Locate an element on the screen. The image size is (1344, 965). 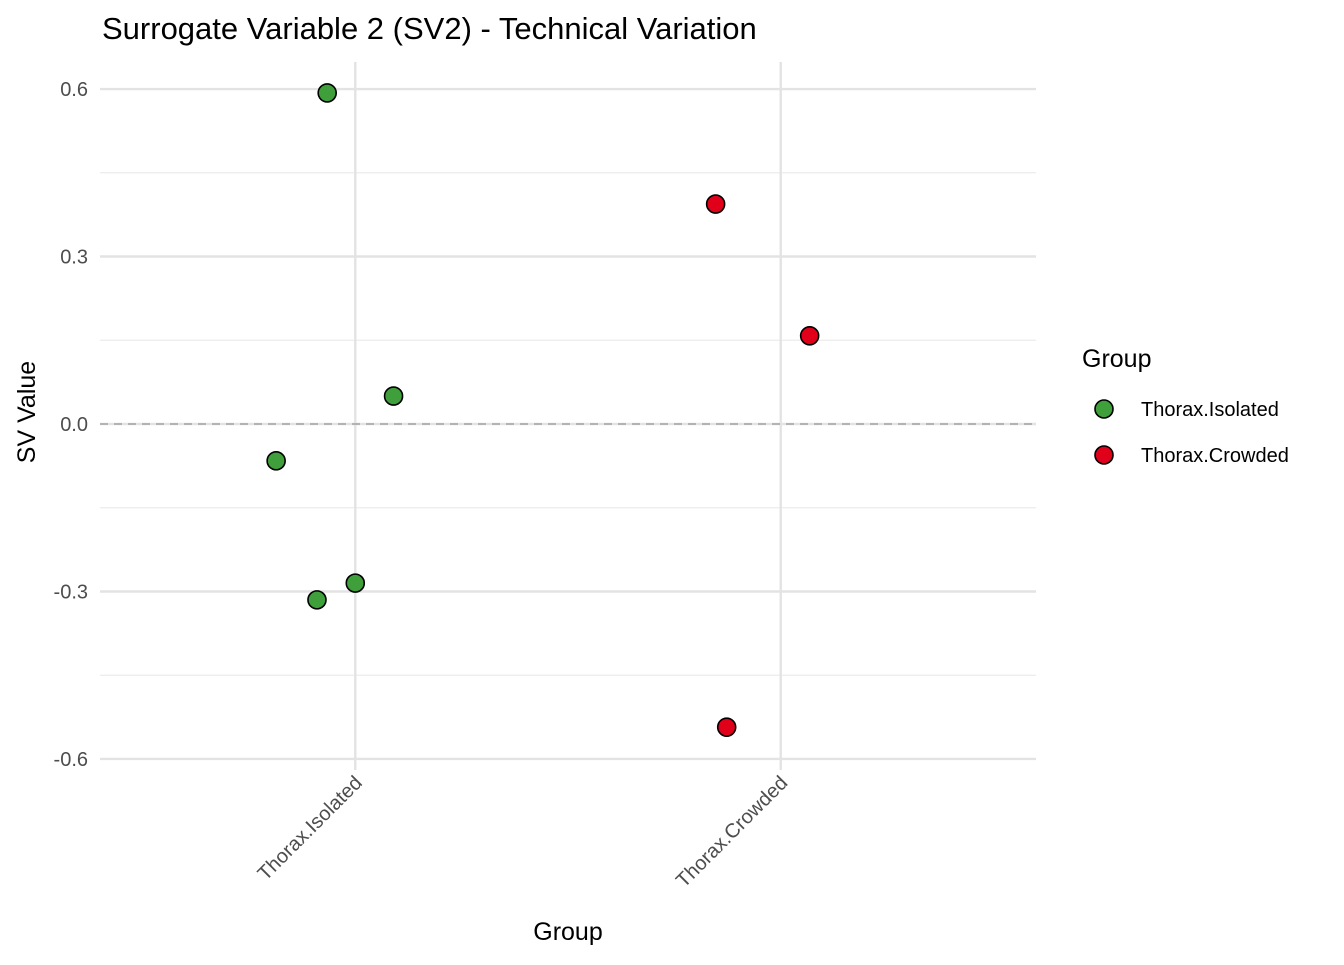
y-axis-label: SV Value is located at coordinates (27, 412).